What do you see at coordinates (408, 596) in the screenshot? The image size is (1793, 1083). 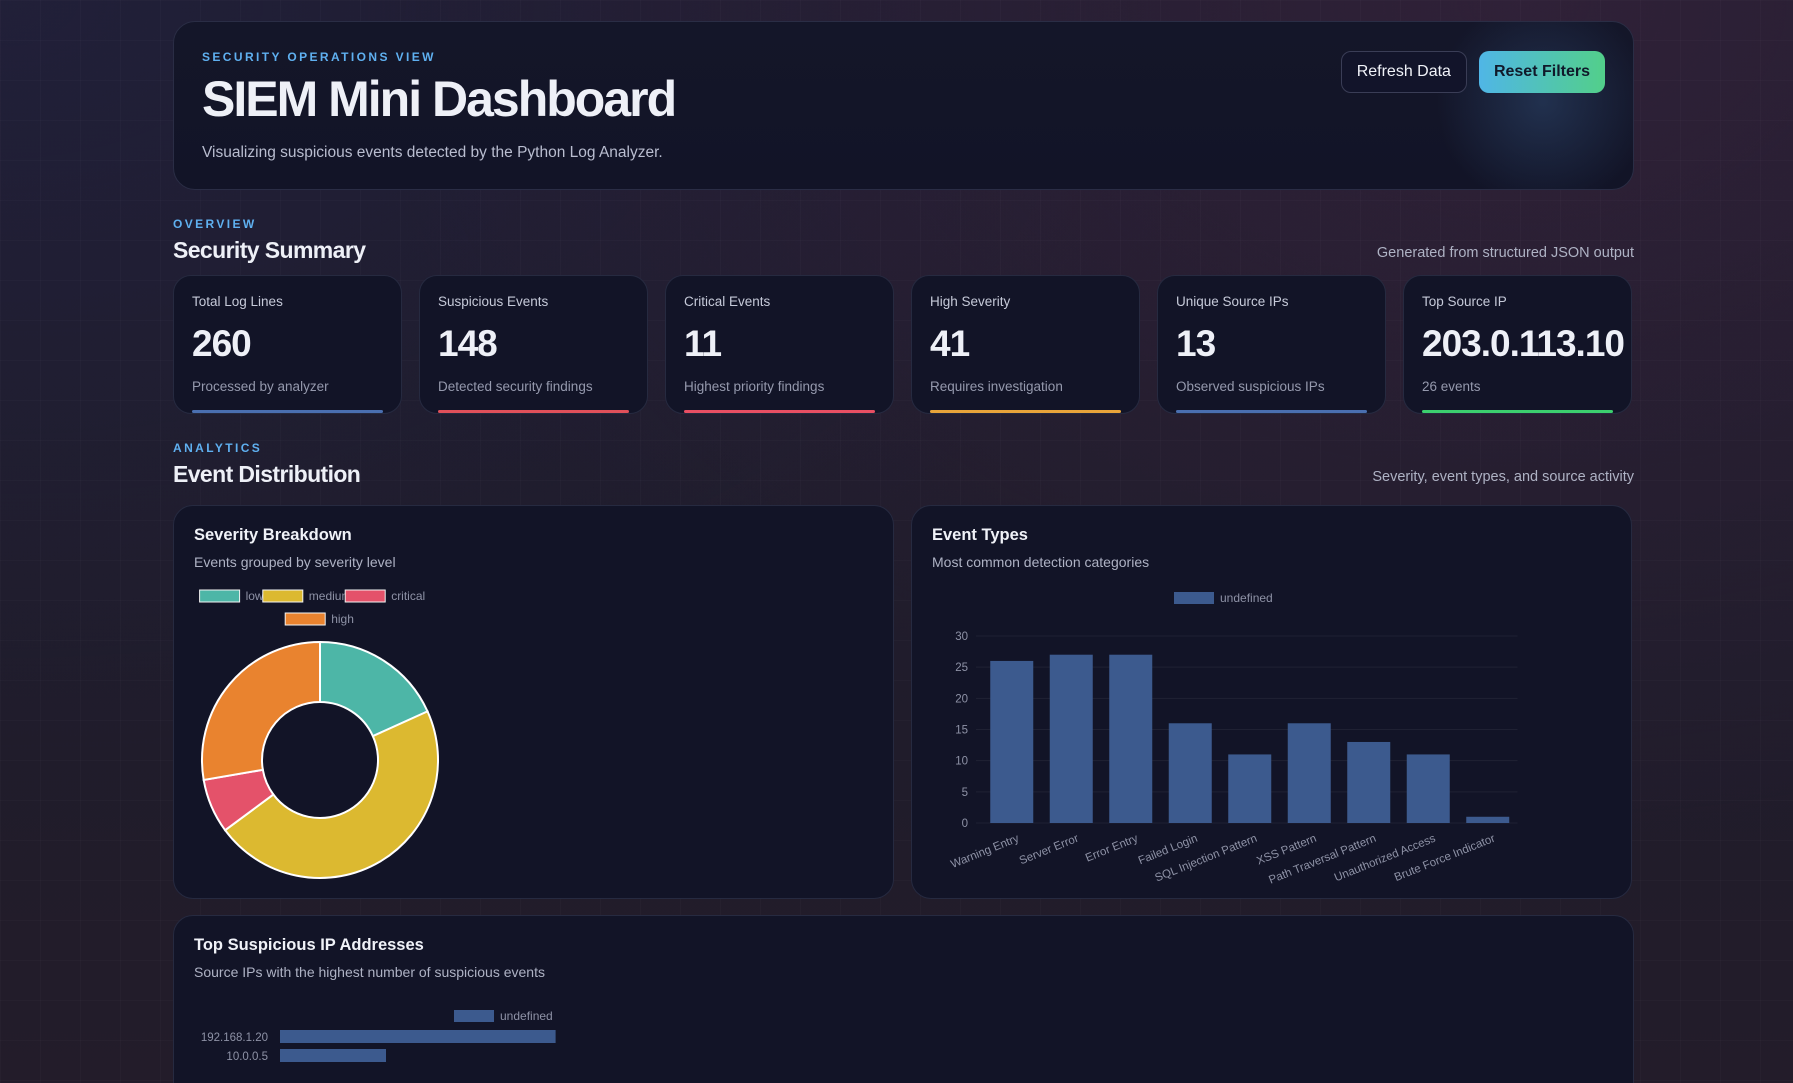 I see `legend-label-critical: critical` at bounding box center [408, 596].